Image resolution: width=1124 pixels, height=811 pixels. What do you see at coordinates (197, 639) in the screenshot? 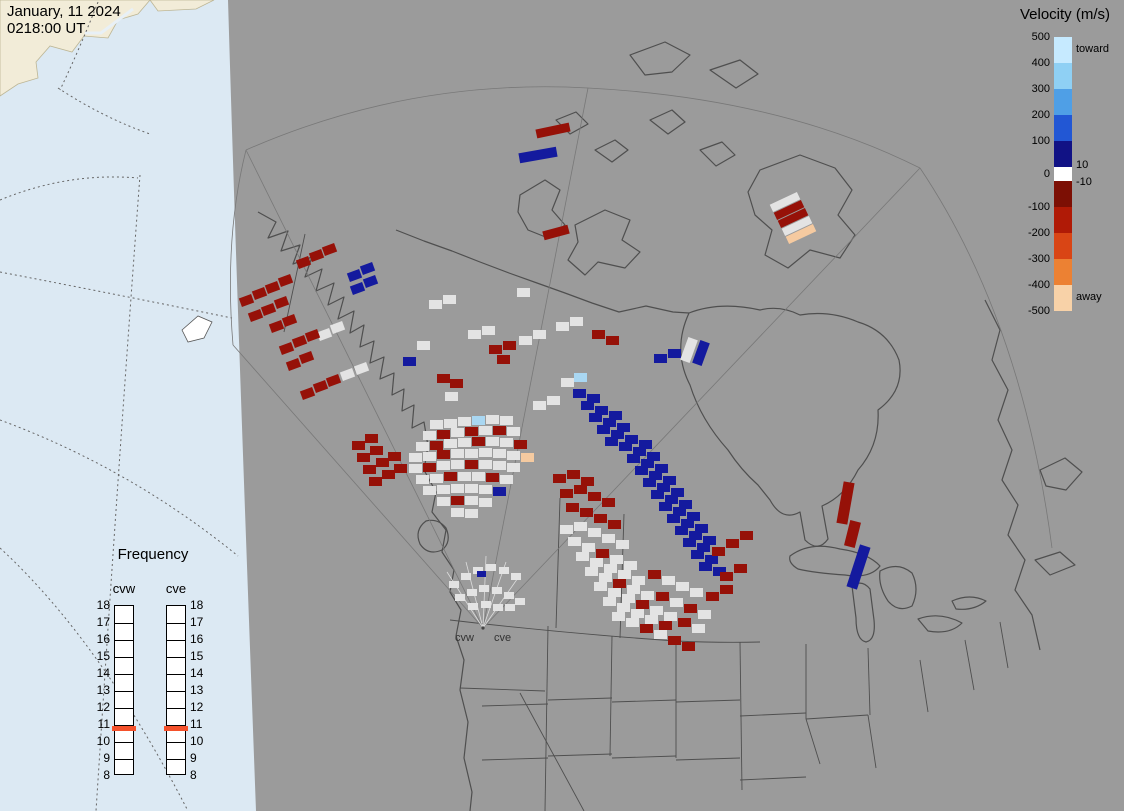
I see `frequency-tick-label: 16` at bounding box center [197, 639].